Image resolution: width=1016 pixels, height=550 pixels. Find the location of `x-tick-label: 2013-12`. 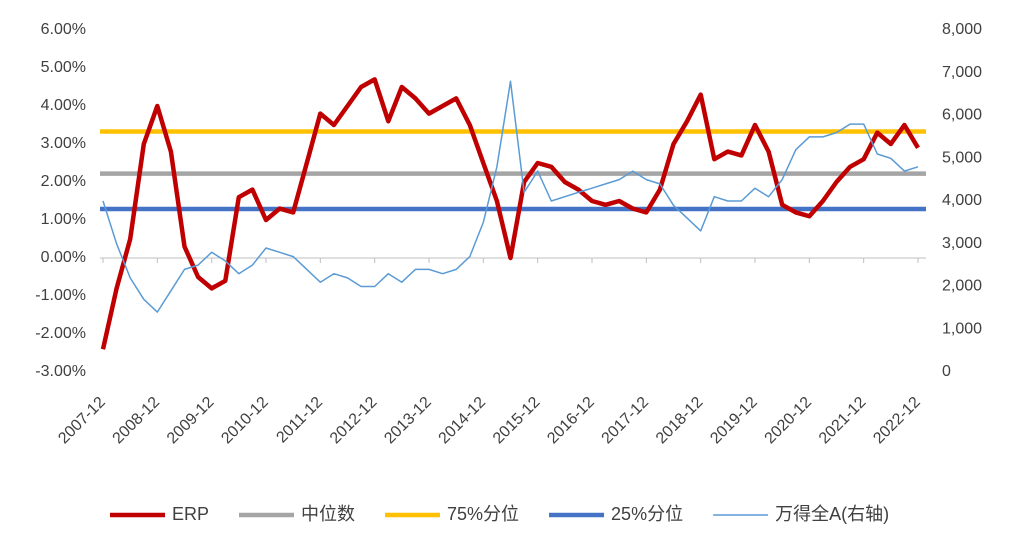

x-tick-label: 2013-12 is located at coordinates (408, 421).